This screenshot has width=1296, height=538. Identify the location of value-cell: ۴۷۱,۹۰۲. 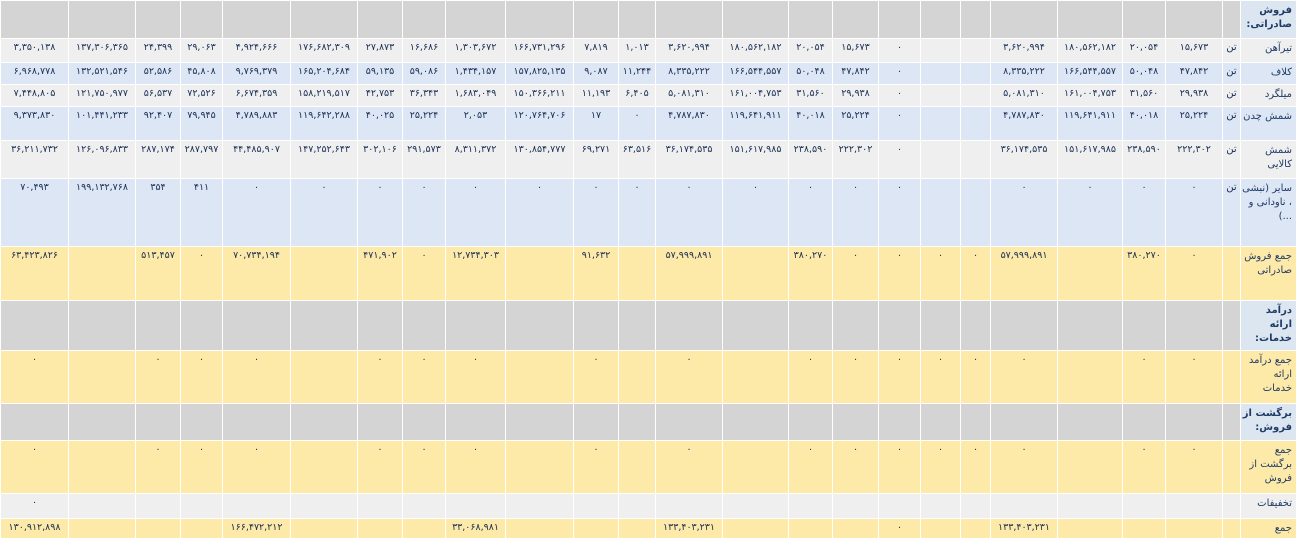
(380, 273).